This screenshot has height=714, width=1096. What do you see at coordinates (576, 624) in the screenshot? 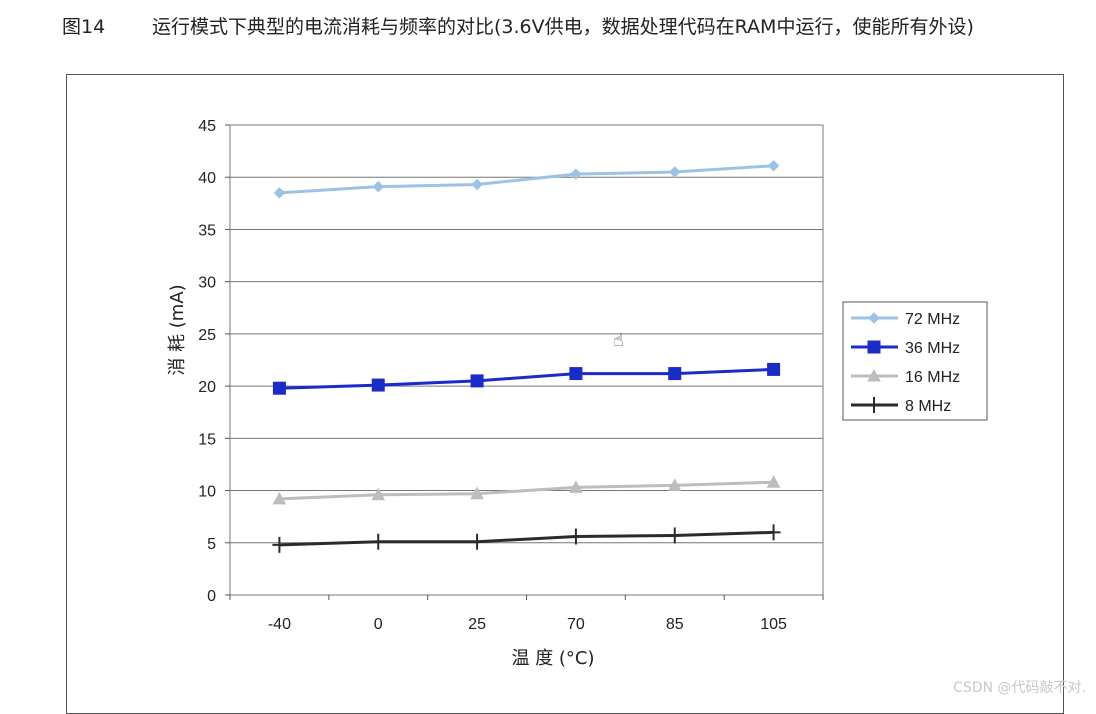
I see `x-tick-label: 70` at bounding box center [576, 624].